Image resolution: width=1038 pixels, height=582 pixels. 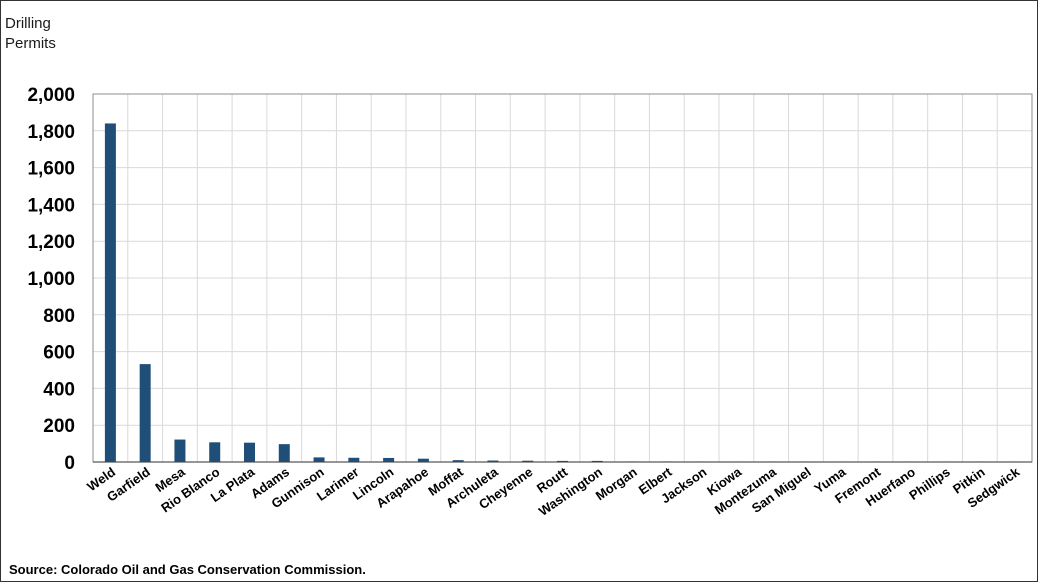 What do you see at coordinates (51, 132) in the screenshot?
I see `y-tick-label: 1,800` at bounding box center [51, 132].